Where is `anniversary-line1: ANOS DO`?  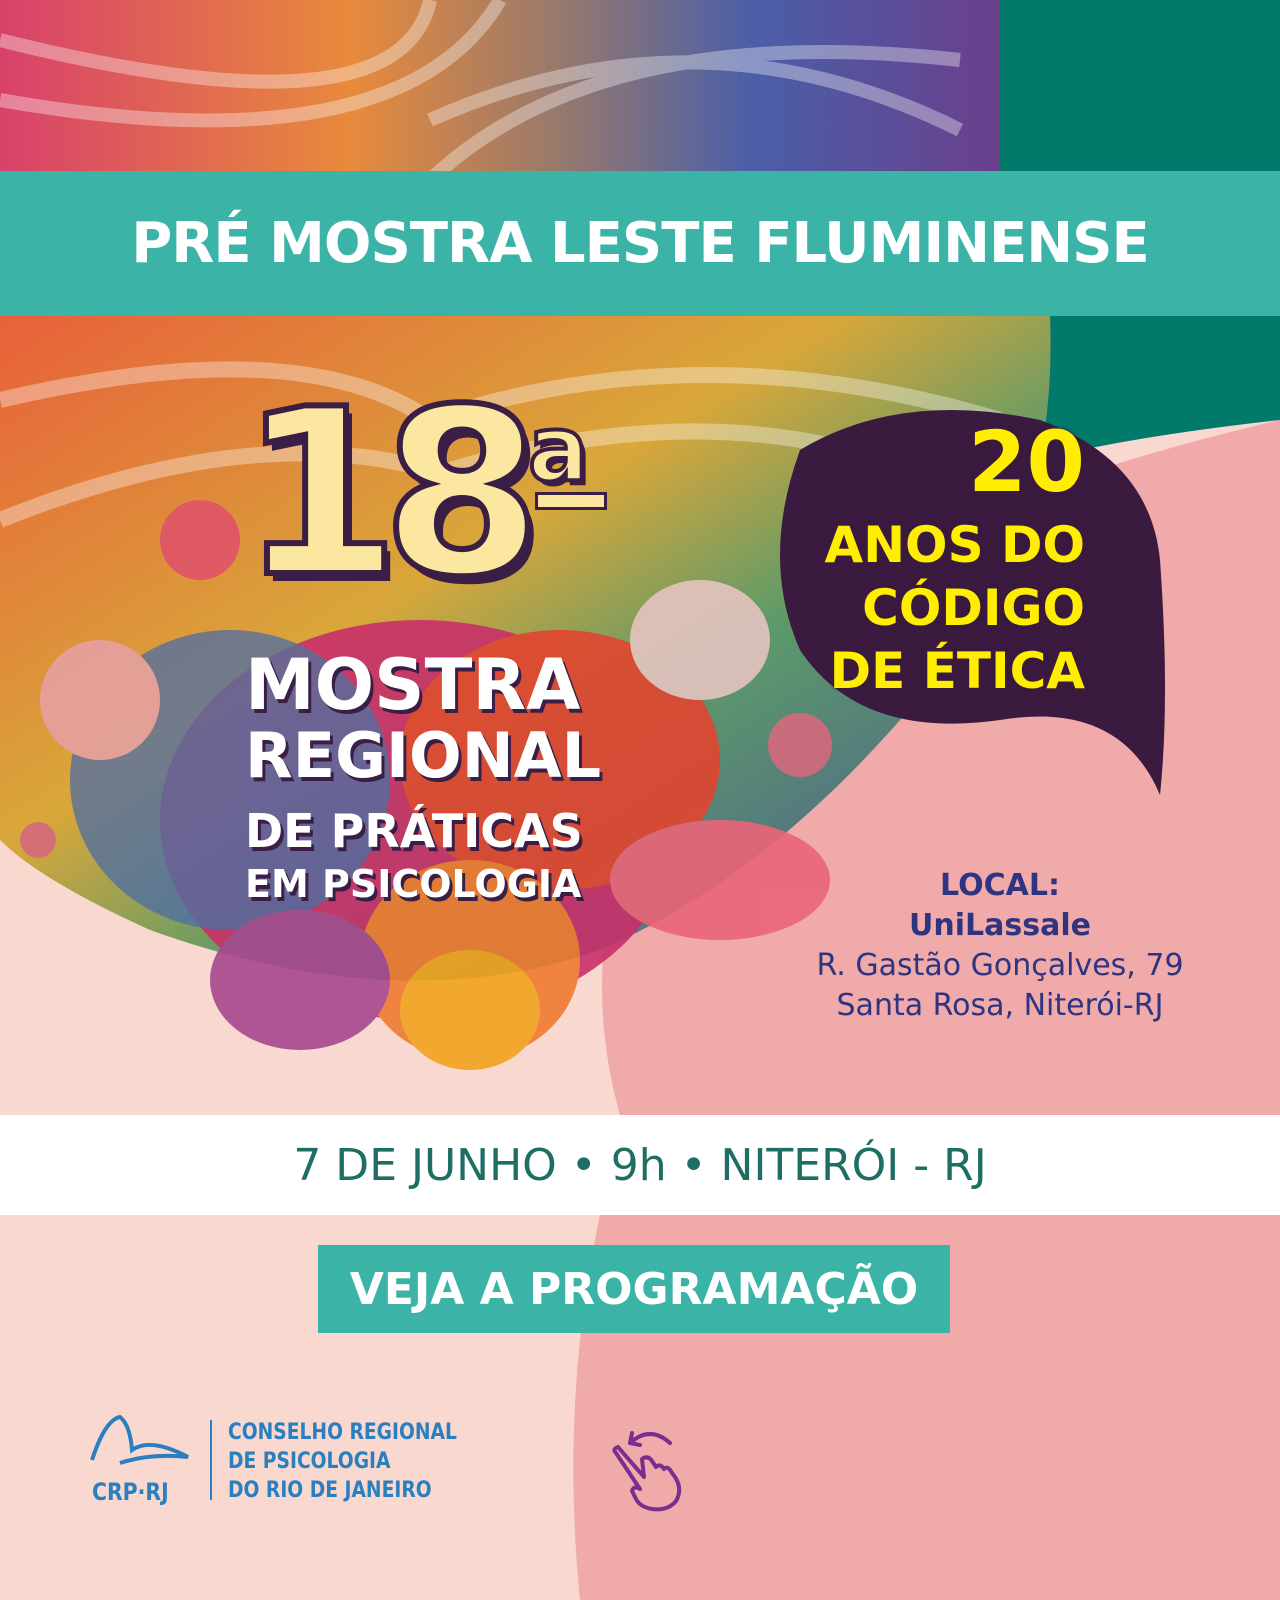 anniversary-line1: ANOS DO is located at coordinates (954, 545).